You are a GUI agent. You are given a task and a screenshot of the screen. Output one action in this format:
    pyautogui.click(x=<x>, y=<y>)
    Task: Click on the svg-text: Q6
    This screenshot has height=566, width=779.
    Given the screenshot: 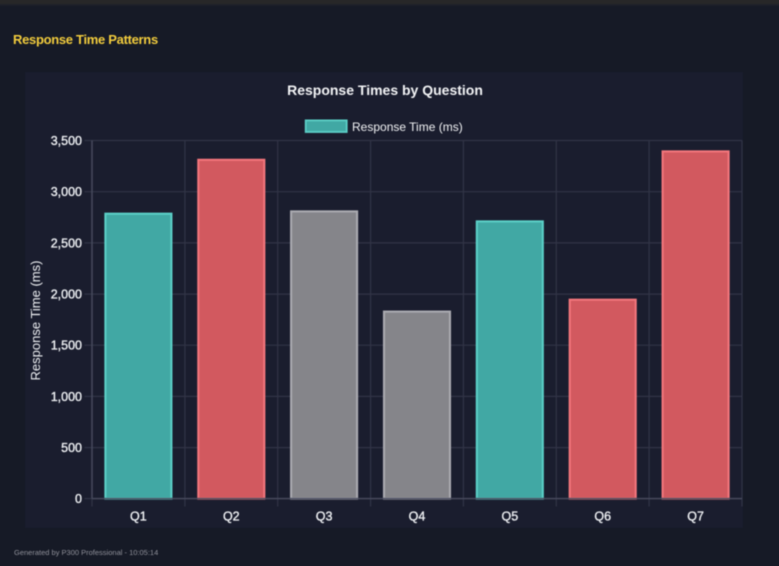 What is the action you would take?
    pyautogui.click(x=602, y=517)
    